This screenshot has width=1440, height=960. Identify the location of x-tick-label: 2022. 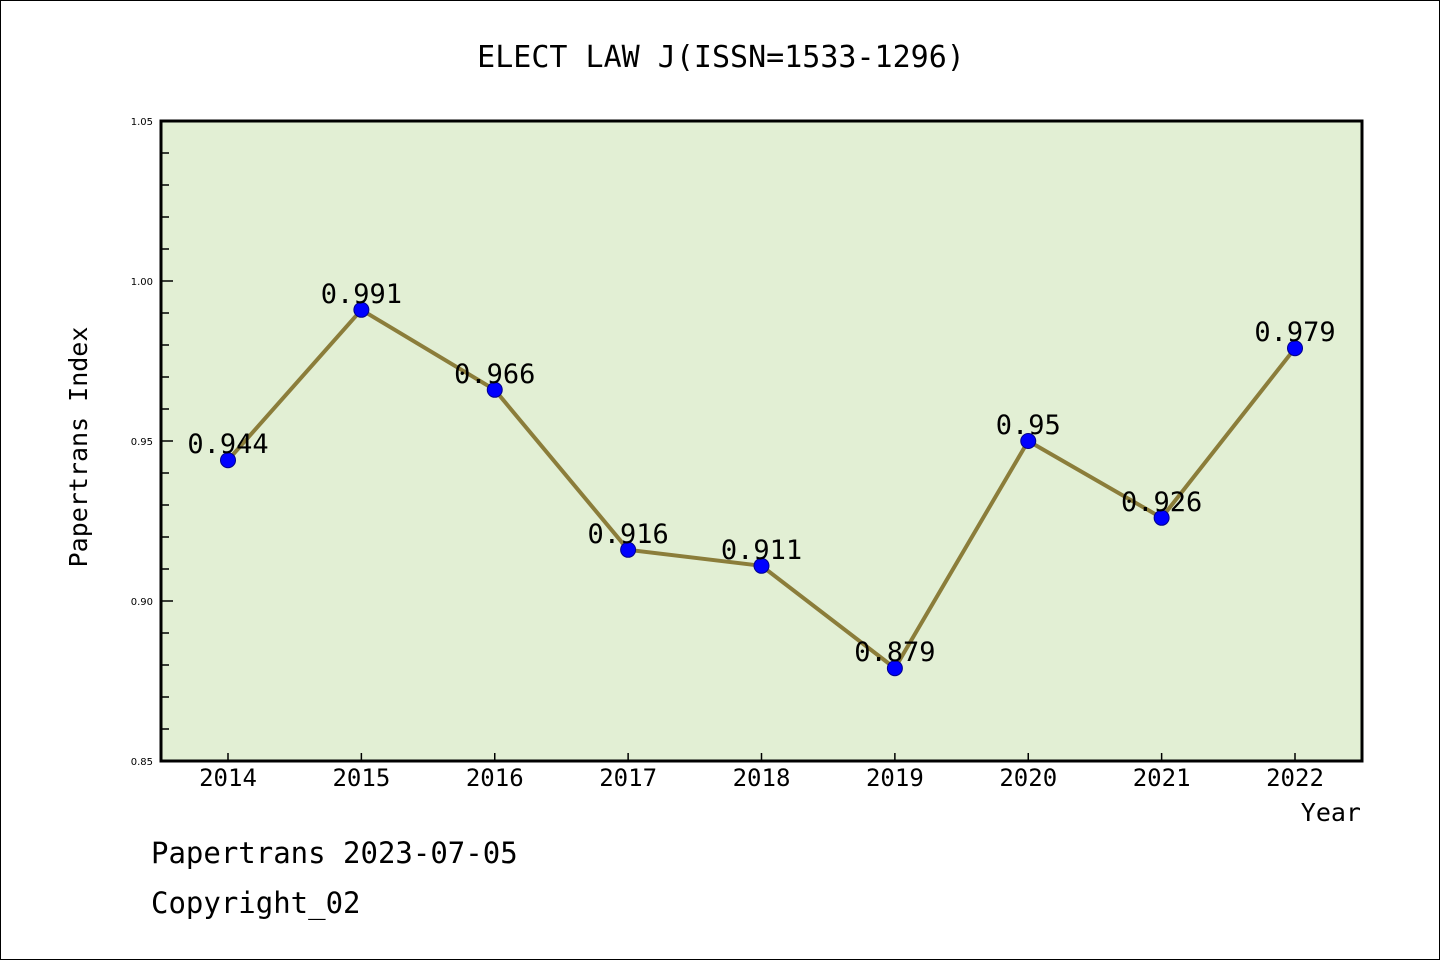
(1295, 778).